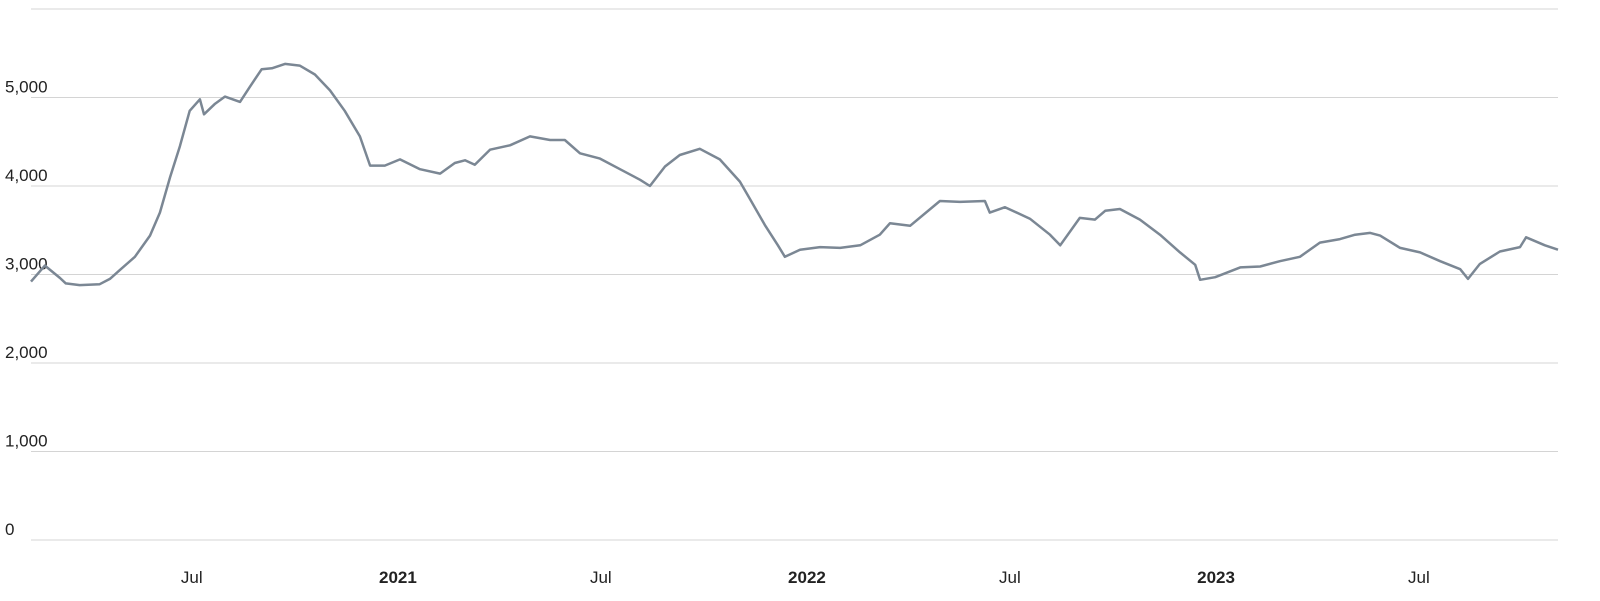 Image resolution: width=1600 pixels, height=601 pixels. Describe the element at coordinates (26, 87) in the screenshot. I see `y-tick-label: 5,000` at that location.